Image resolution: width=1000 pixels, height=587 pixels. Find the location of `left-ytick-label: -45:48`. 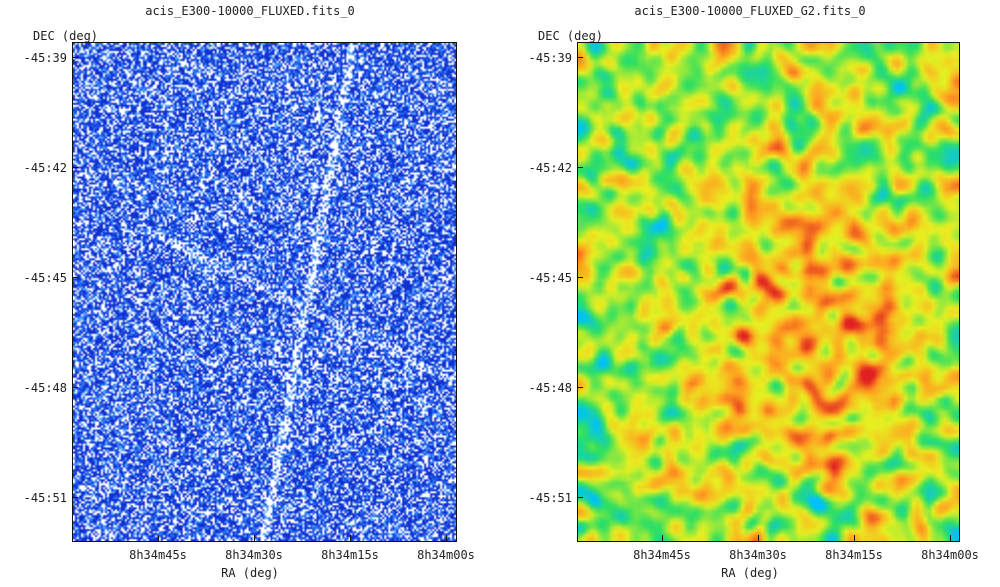

left-ytick-label: -45:48 is located at coordinates (45, 388).